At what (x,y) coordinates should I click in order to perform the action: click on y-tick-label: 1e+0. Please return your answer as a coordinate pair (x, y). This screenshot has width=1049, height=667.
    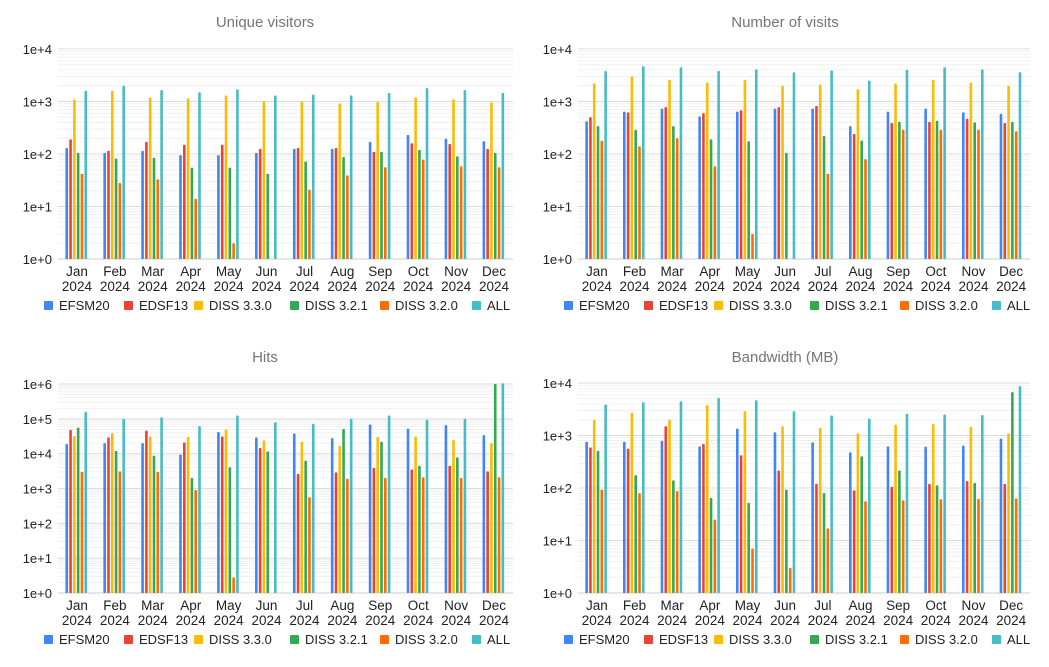
    Looking at the image, I should click on (557, 259).